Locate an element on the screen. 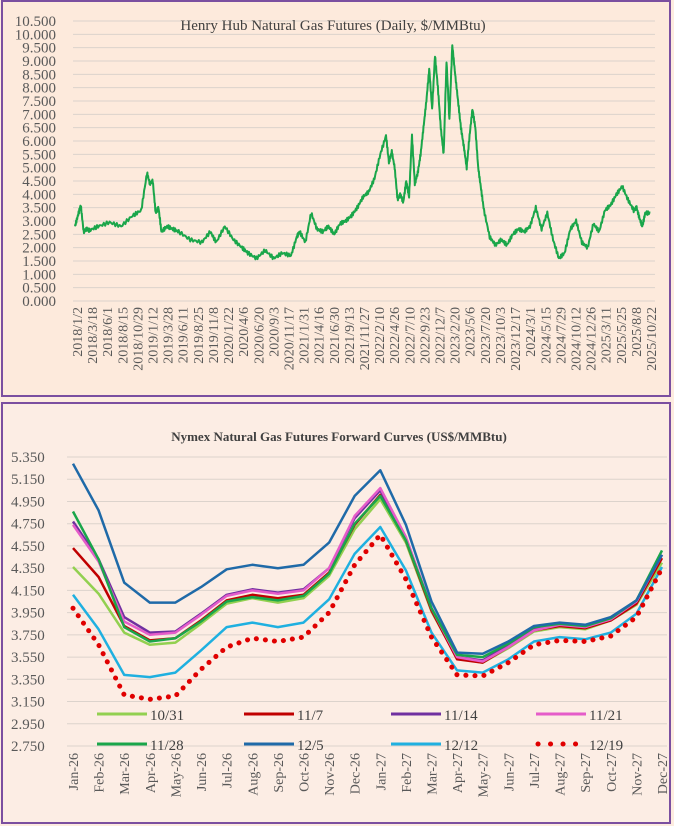 This screenshot has width=674, height=826. y-tick-label: 0.000 is located at coordinates (39, 302).